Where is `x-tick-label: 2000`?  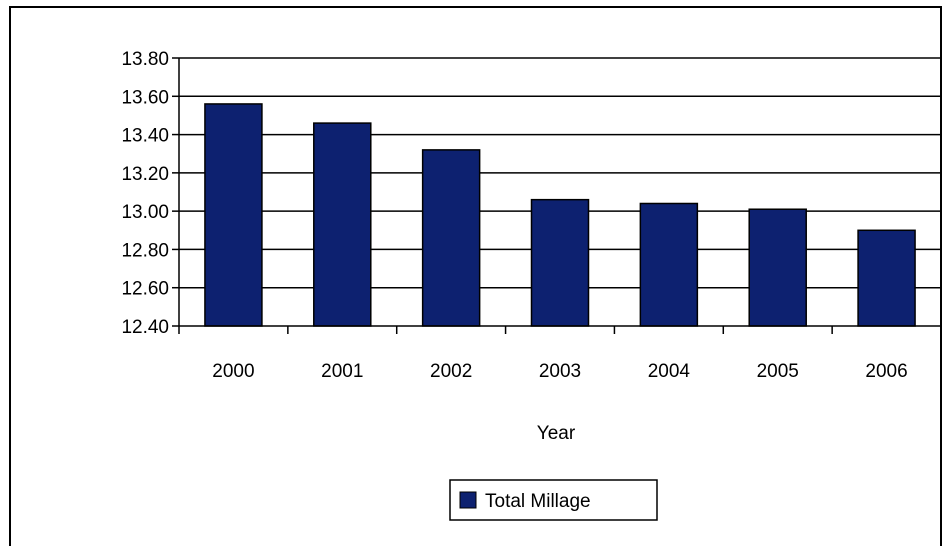
x-tick-label: 2000 is located at coordinates (233, 371).